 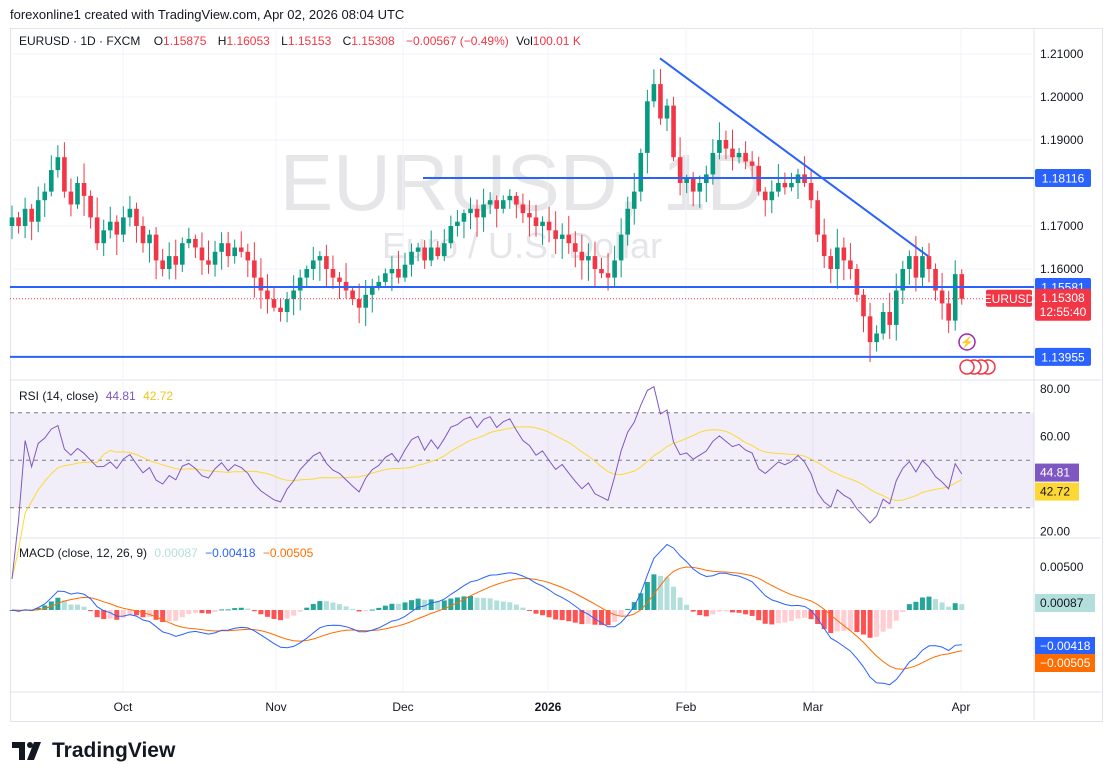 I want to click on level-tag-label: 1.13955, so click(x=1063, y=357).